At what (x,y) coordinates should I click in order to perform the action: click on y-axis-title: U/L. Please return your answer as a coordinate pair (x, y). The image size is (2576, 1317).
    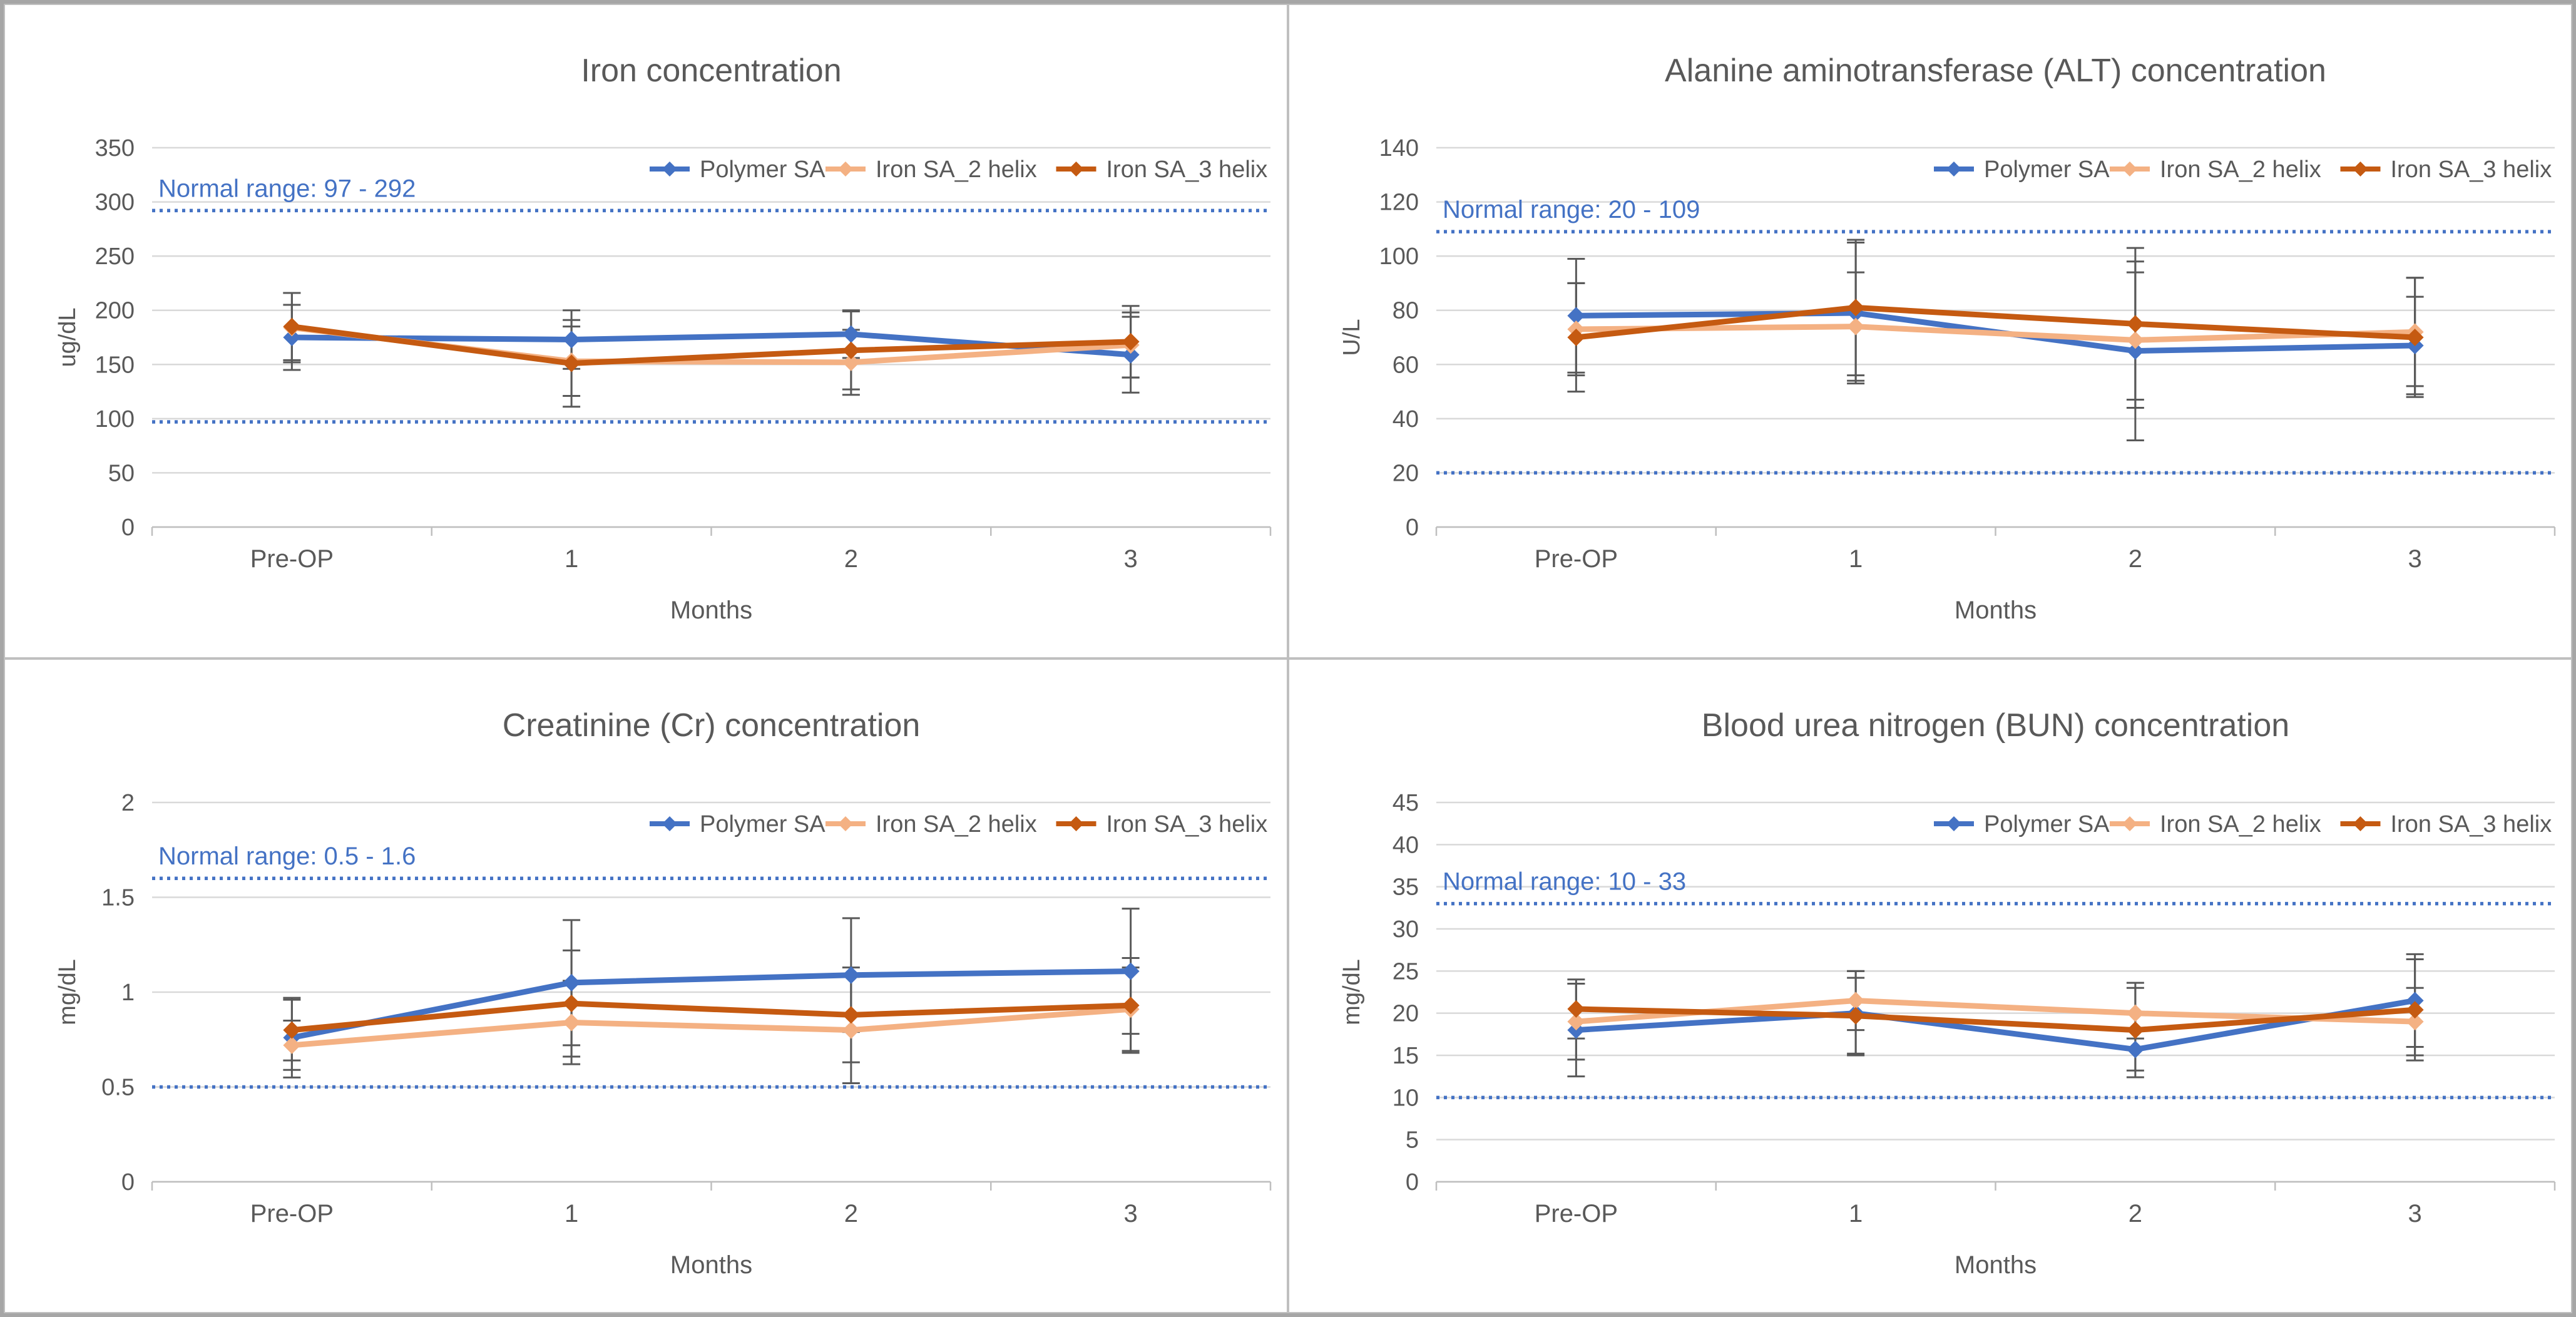
    Looking at the image, I should click on (1352, 337).